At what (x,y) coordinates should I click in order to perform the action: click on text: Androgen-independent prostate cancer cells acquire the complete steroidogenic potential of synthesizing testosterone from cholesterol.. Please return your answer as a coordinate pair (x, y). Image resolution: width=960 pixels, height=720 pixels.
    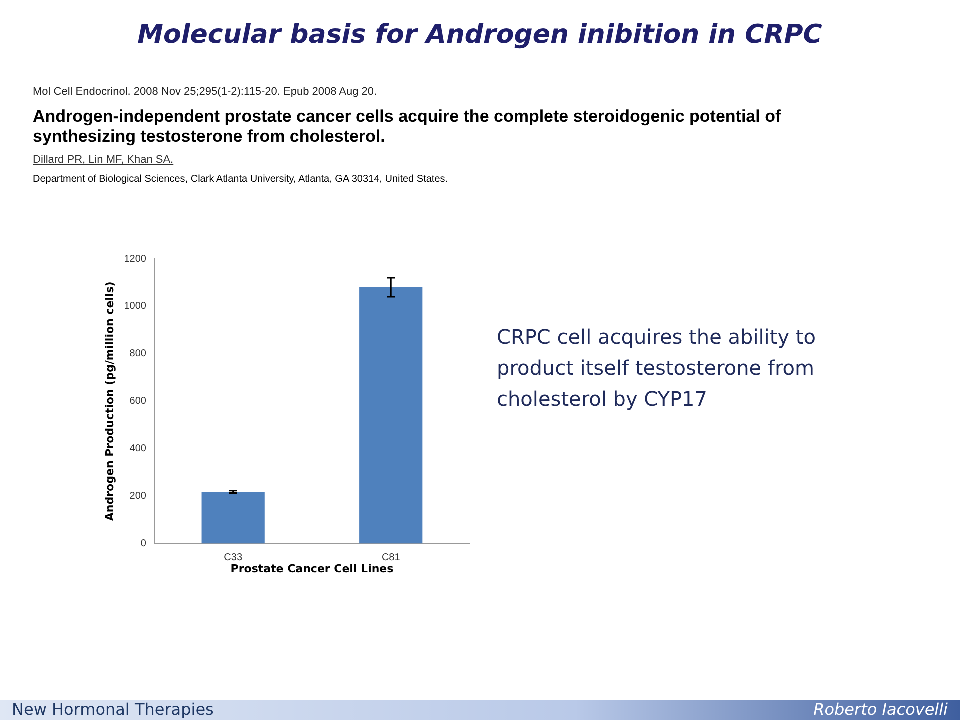
    Looking at the image, I should click on (407, 127).